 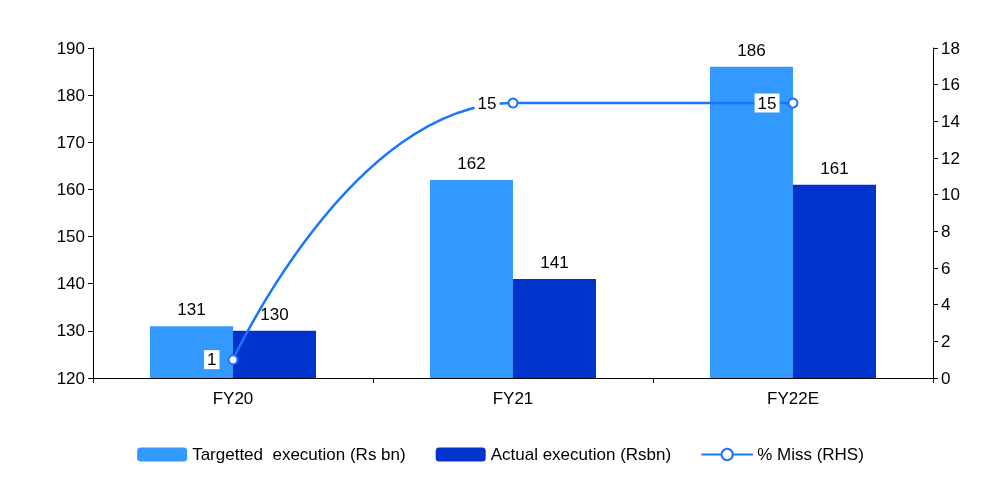 What do you see at coordinates (299, 454) in the screenshot?
I see `legend-label: Targetted execution (Rs bn)` at bounding box center [299, 454].